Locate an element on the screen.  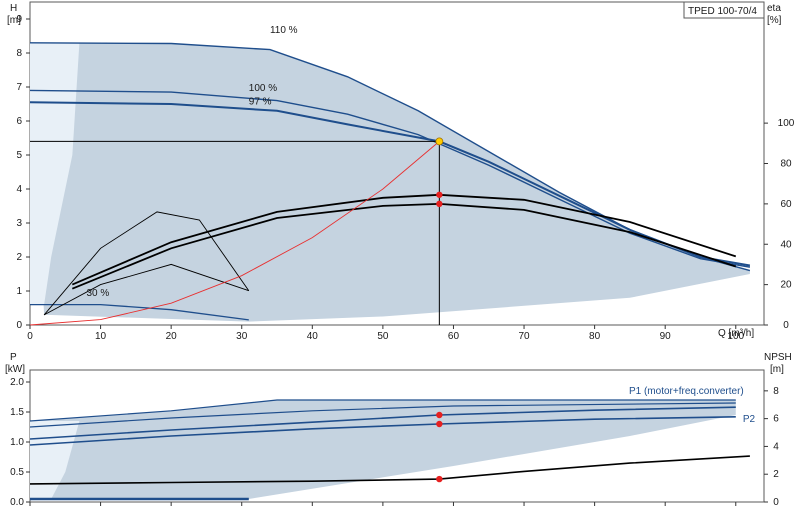
eta-tick-label: 0 is located at coordinates (786, 325).